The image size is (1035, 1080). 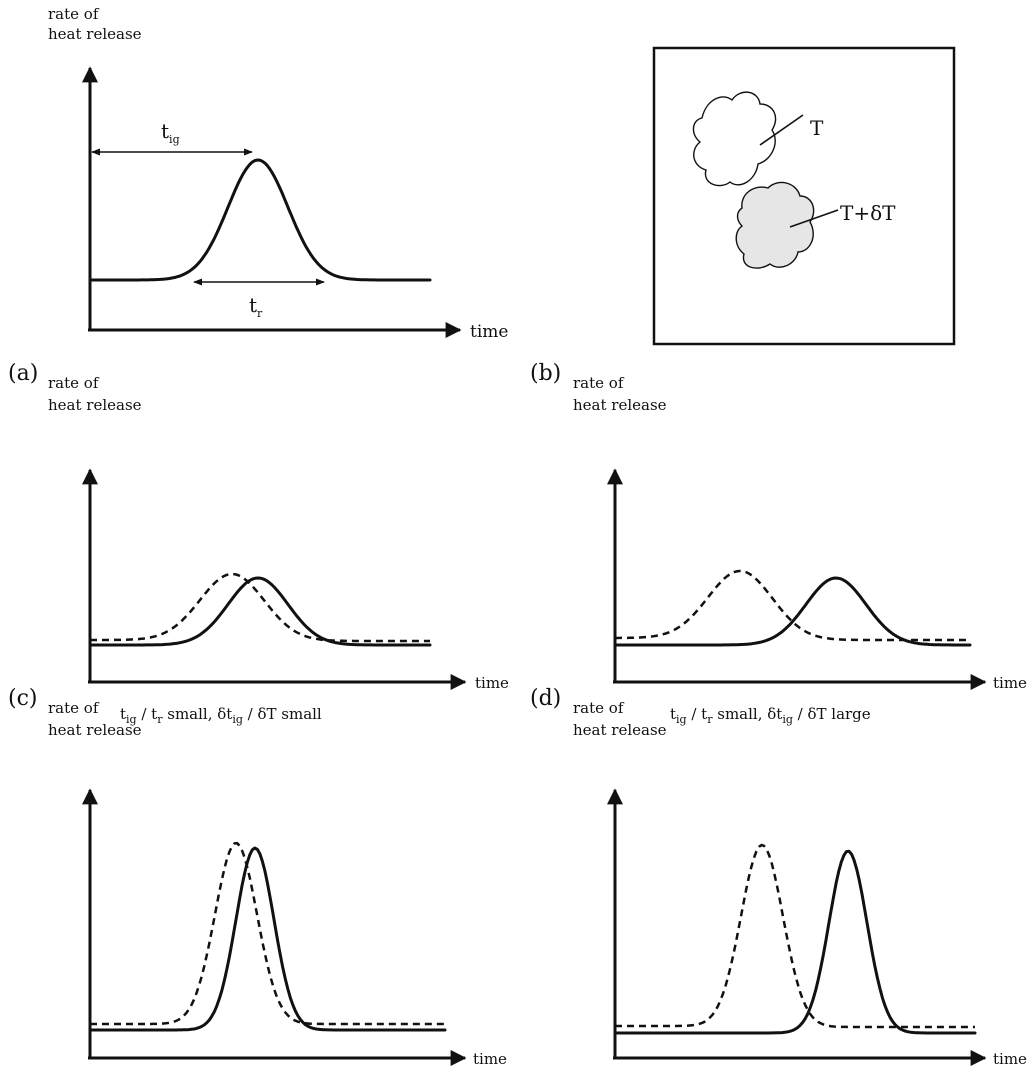 What do you see at coordinates (734, 139) in the screenshot?
I see `hot-spot-blob-T` at bounding box center [734, 139].